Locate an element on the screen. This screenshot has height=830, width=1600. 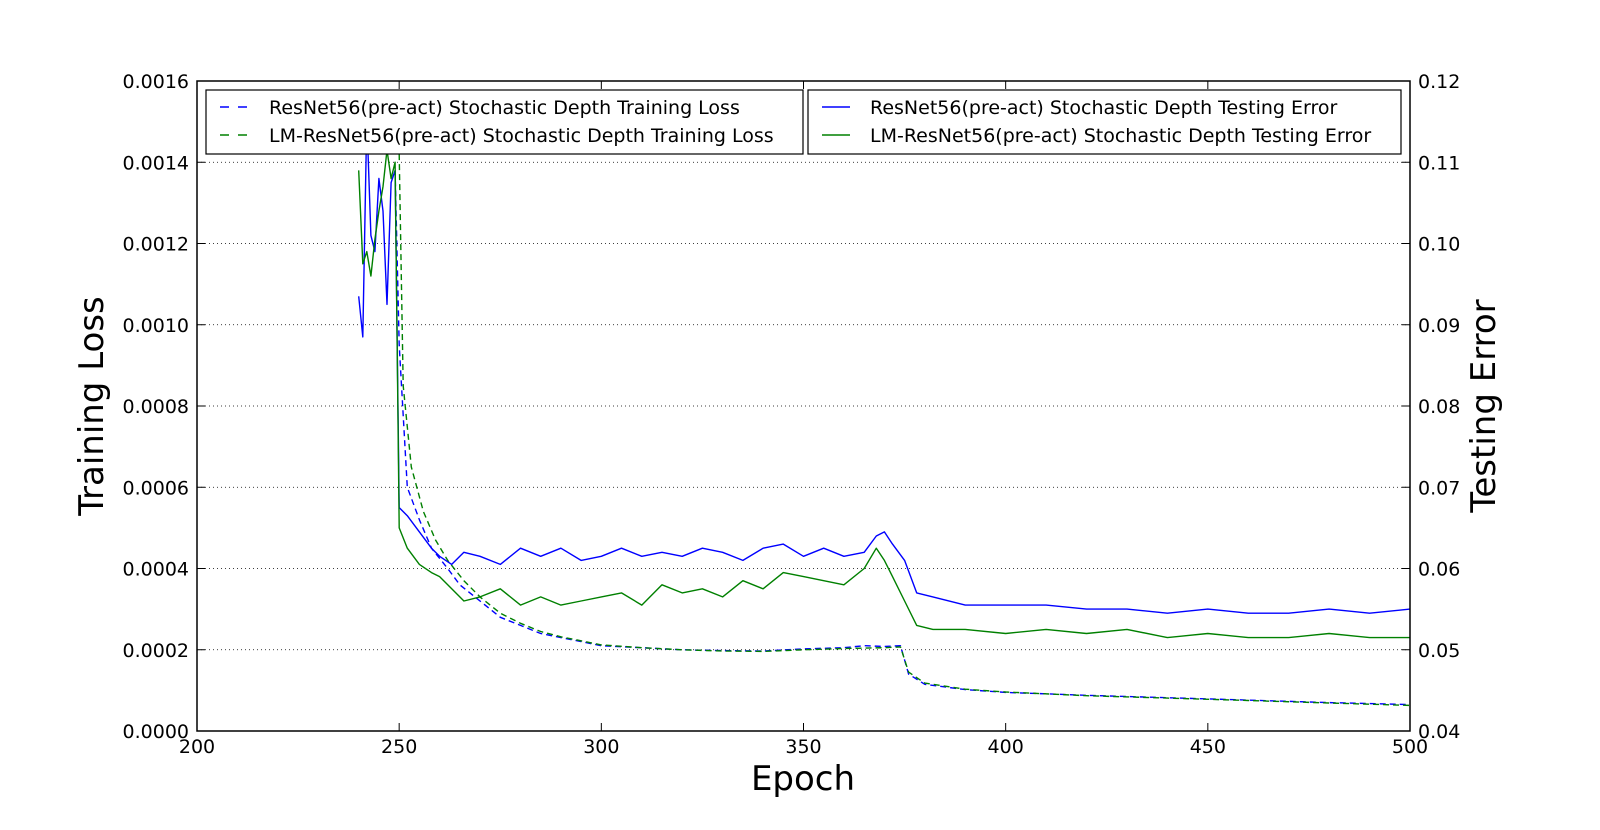
y-tick-label-right: 0.07 is located at coordinates (1439, 488).